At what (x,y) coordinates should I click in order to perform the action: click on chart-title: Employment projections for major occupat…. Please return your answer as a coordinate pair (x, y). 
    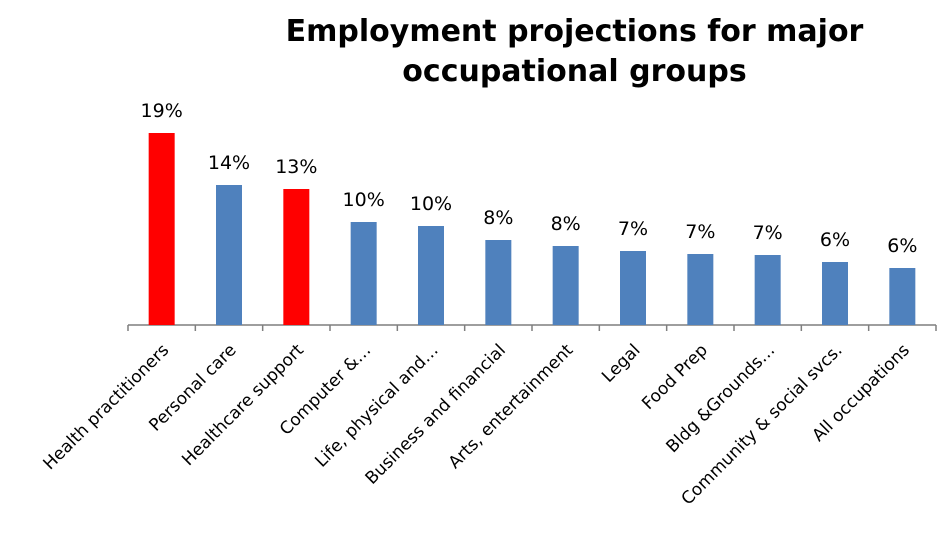
    Looking at the image, I should click on (574, 51).